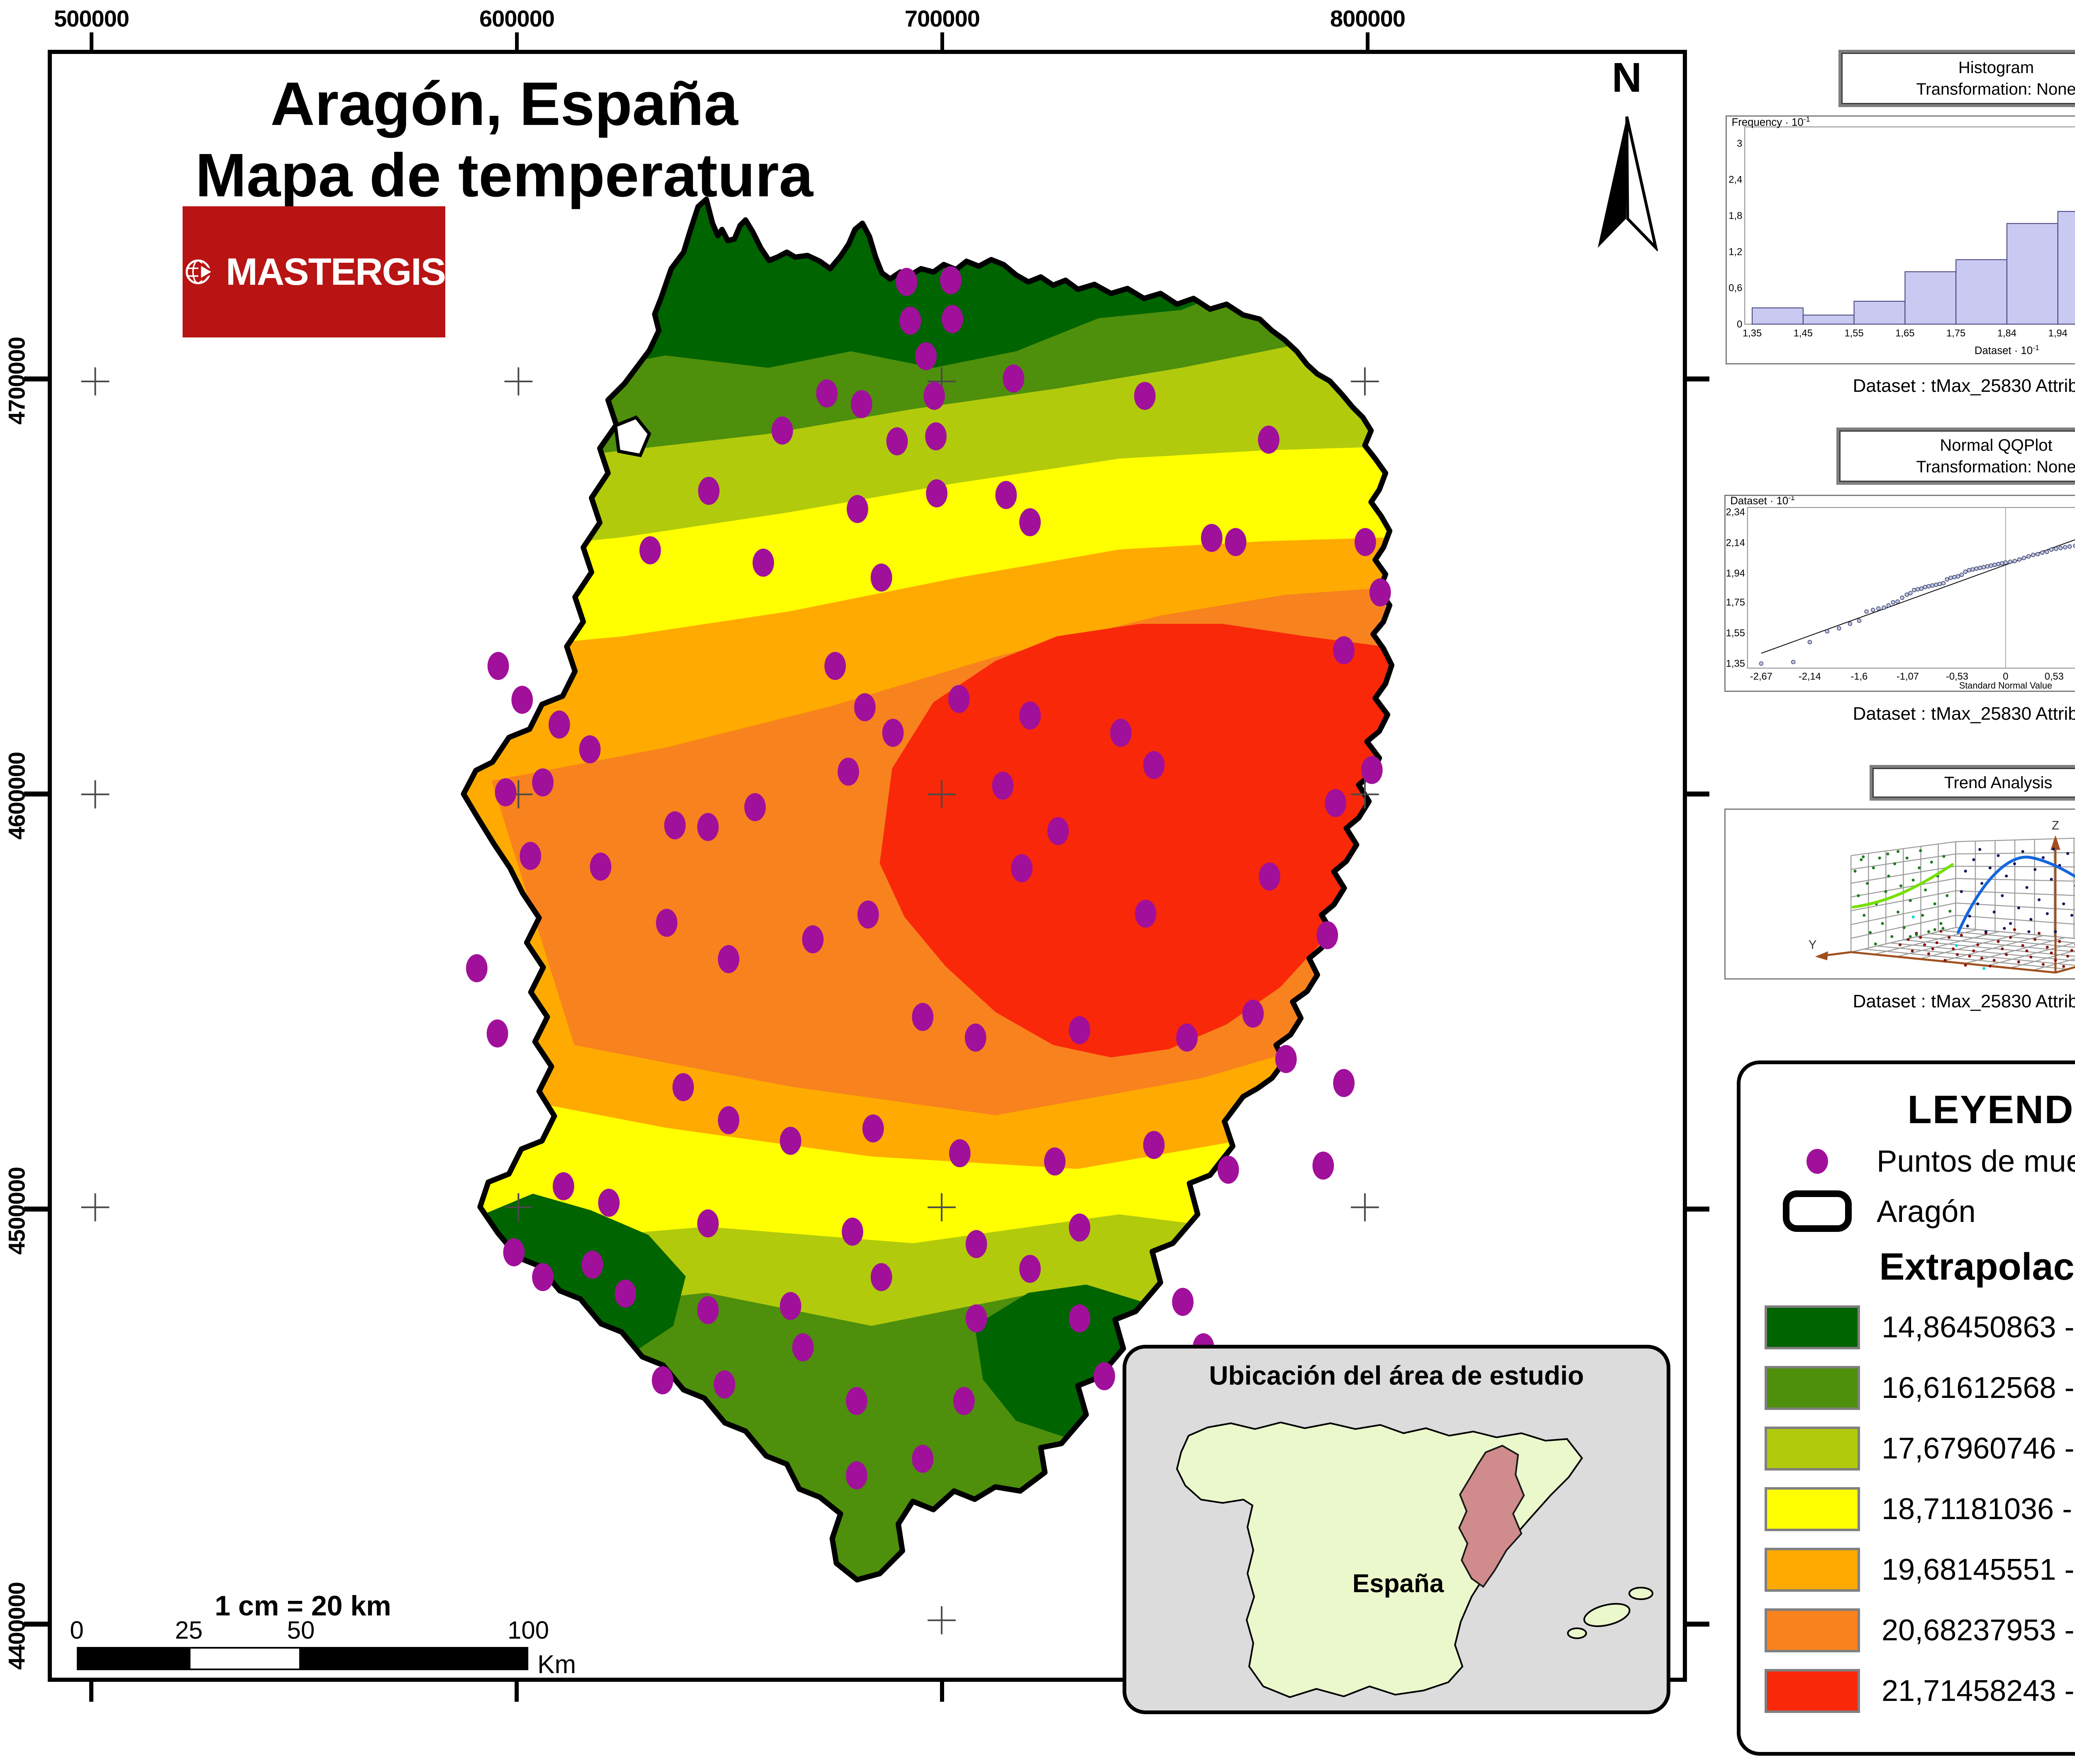  What do you see at coordinates (1735, 543) in the screenshot?
I see `svg-text: 2,14` at bounding box center [1735, 543].